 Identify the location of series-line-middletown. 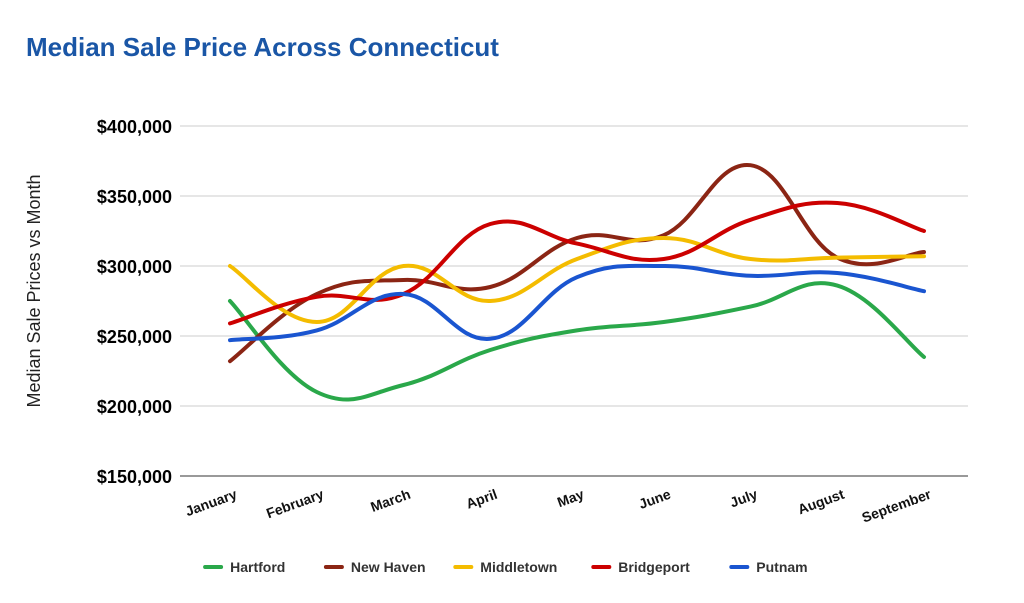
(577, 280).